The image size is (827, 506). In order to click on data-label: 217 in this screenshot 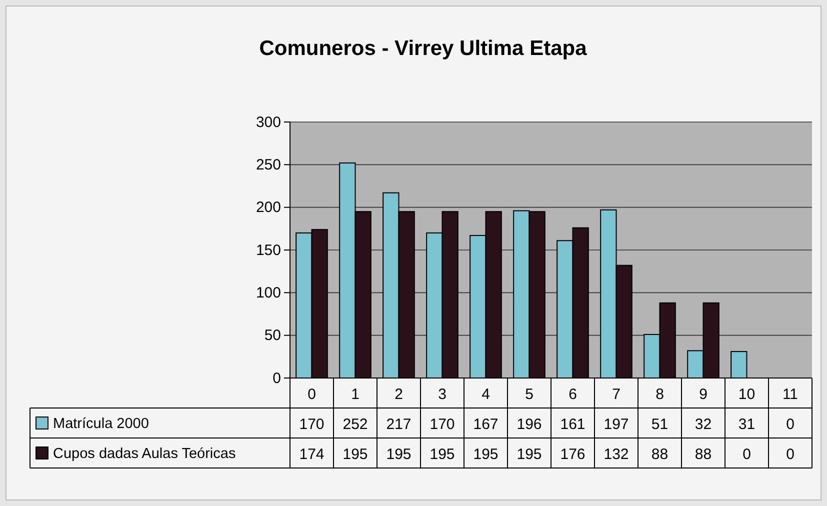, I will do `click(399, 424)`.